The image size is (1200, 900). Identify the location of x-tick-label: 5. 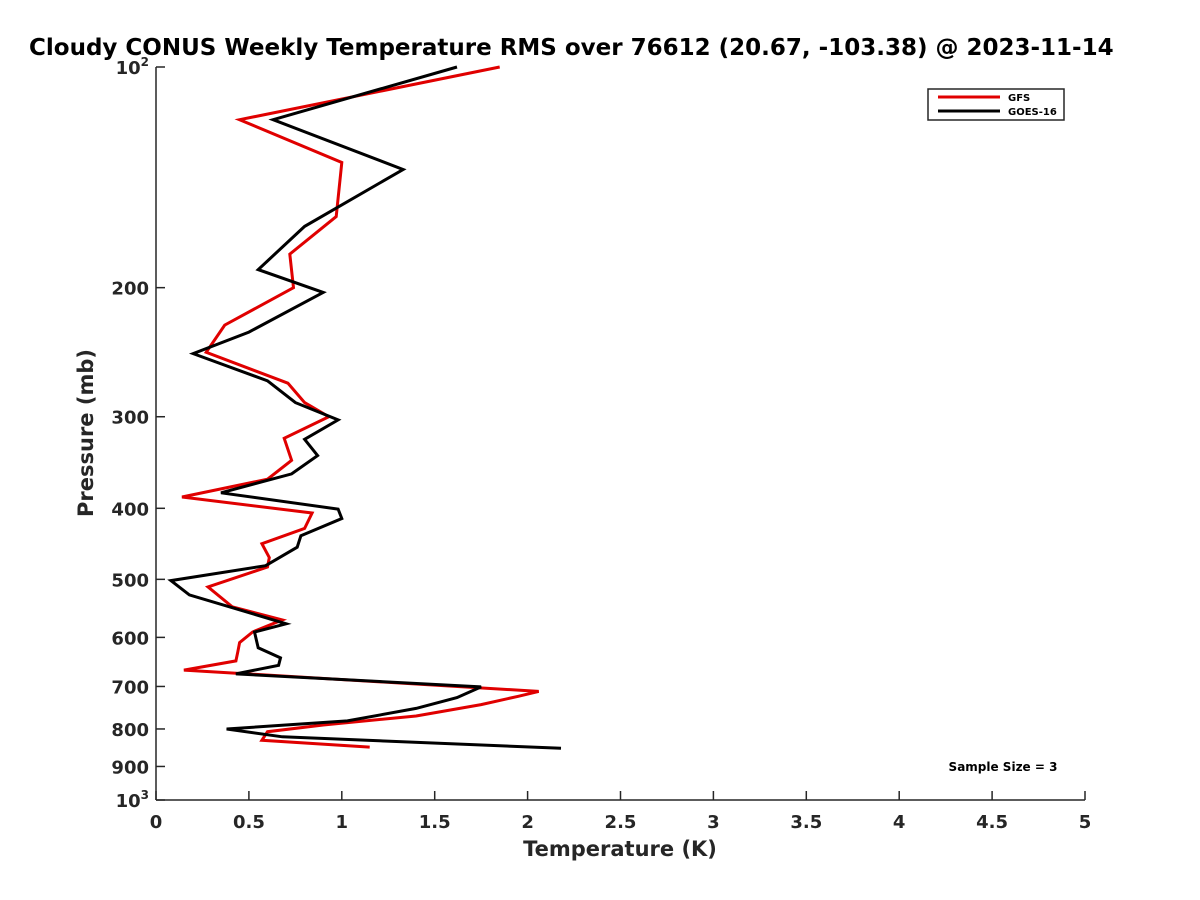
(1085, 822).